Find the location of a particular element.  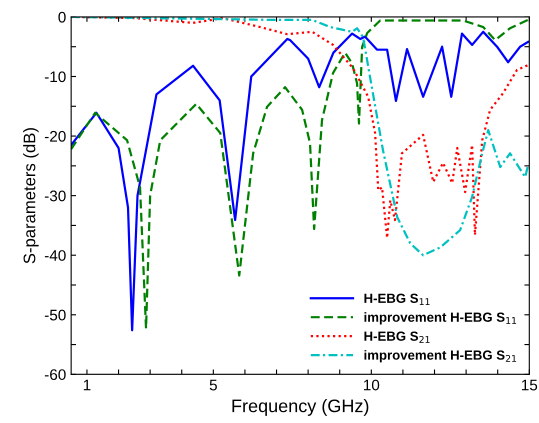

y-tick-label: -60 is located at coordinates (55, 374).